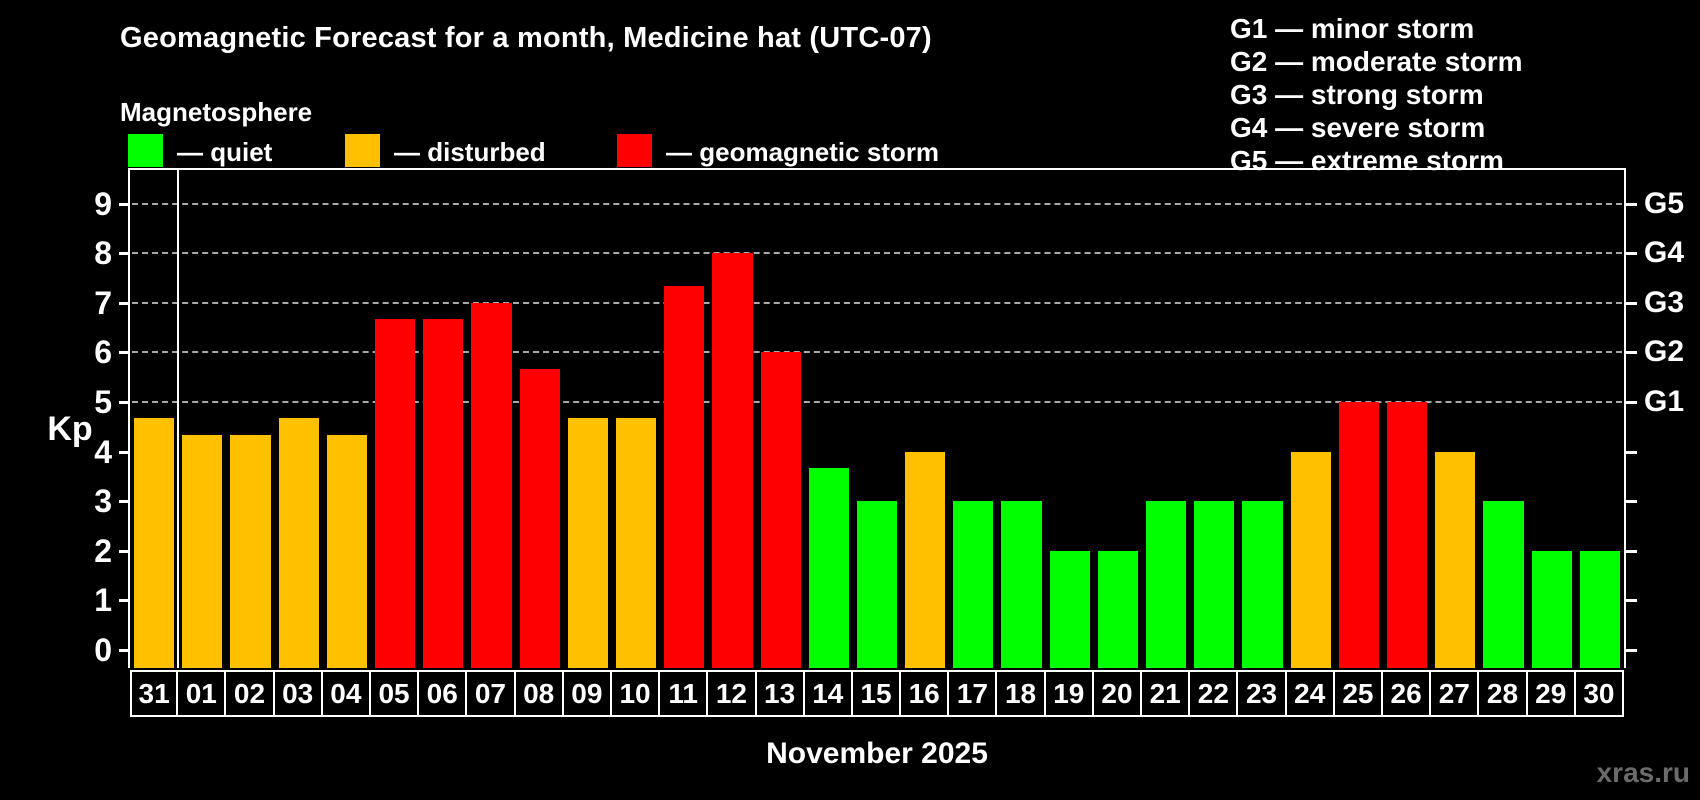 The width and height of the screenshot is (1700, 800). What do you see at coordinates (877, 753) in the screenshot?
I see `x-axis-title: November 2025` at bounding box center [877, 753].